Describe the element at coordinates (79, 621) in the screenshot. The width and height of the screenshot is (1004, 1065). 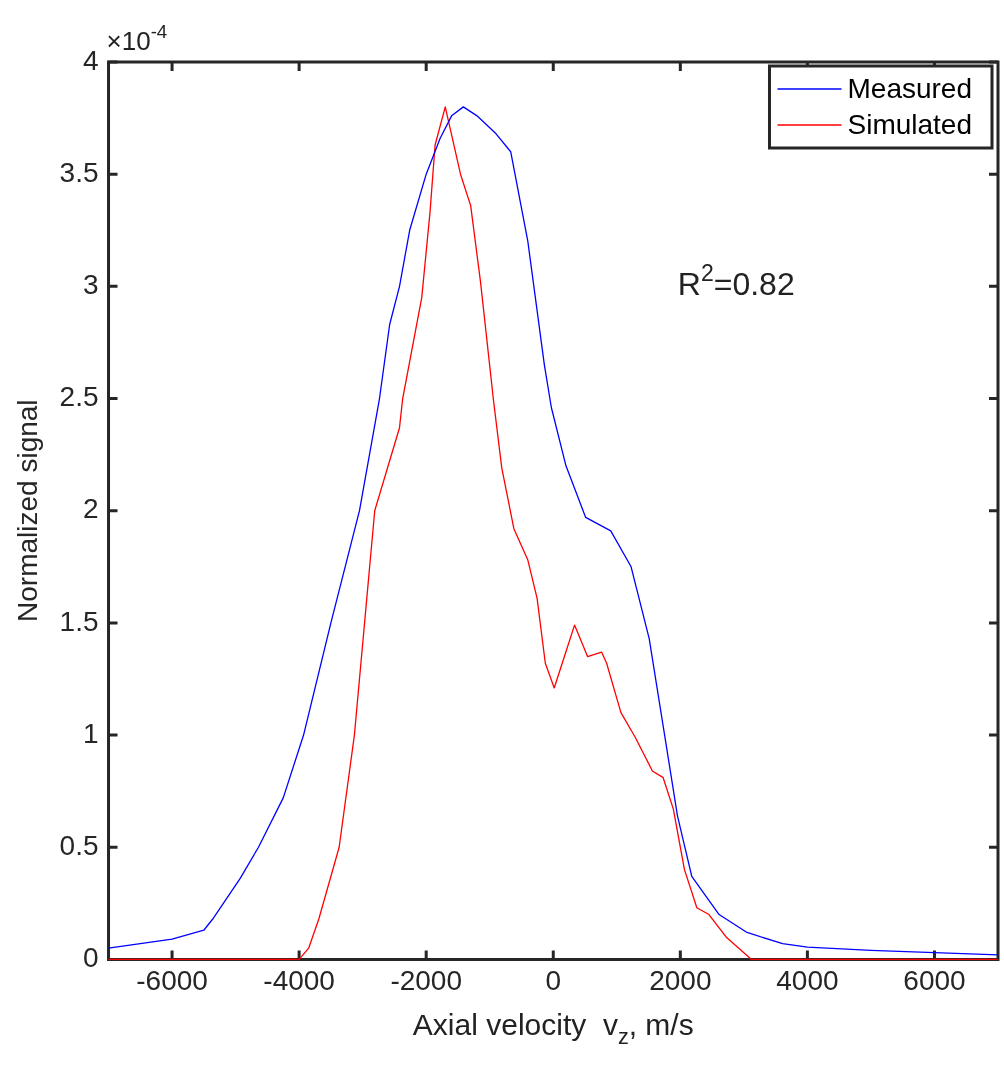
I see `y-tick-label: 1.5` at that location.